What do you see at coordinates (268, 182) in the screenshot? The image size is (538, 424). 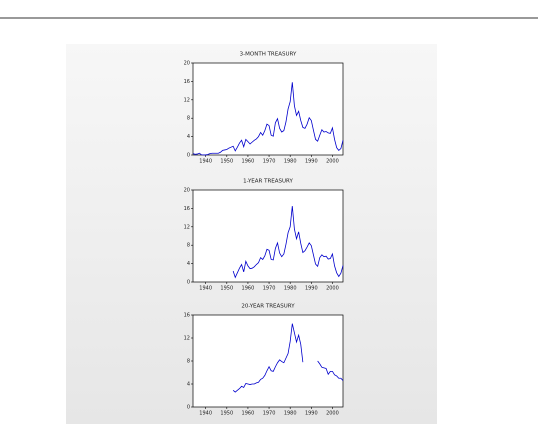 I see `chart-title: 1-YEAR TREASURY` at bounding box center [268, 182].